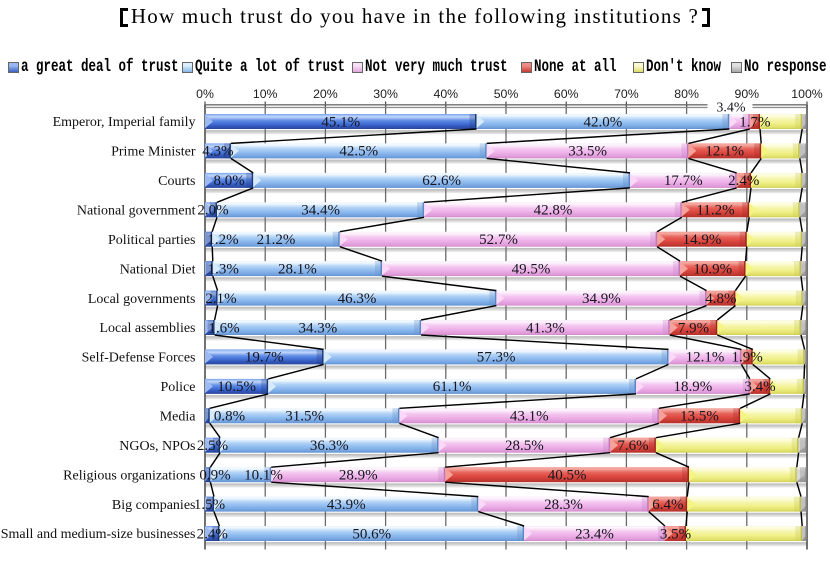 The width and height of the screenshot is (830, 572). I want to click on svg-text: Local assemblies, so click(147, 328).